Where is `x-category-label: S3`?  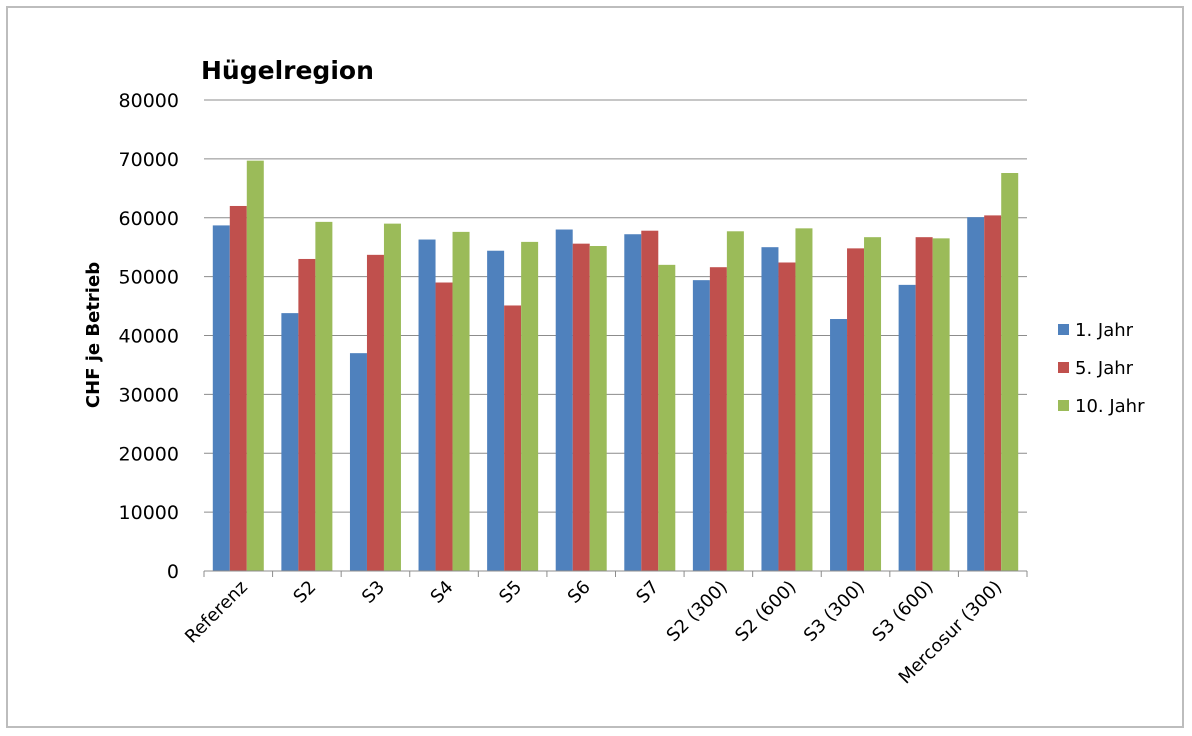
x-category-label: S3 is located at coordinates (373, 592).